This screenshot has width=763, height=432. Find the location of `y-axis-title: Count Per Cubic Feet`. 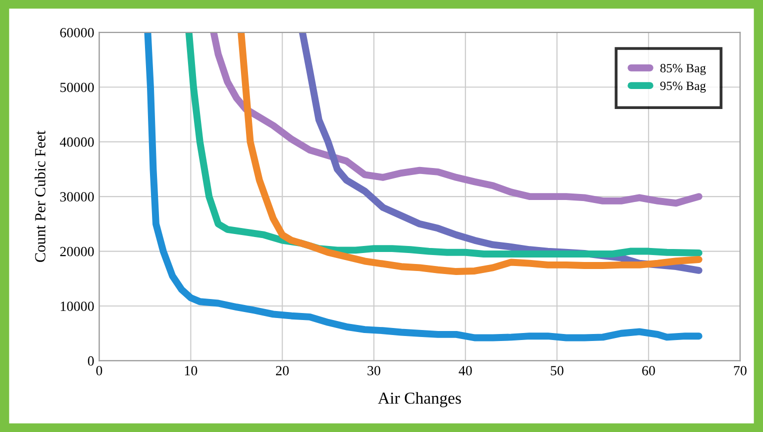

y-axis-title: Count Per Cubic Feet is located at coordinates (40, 196).